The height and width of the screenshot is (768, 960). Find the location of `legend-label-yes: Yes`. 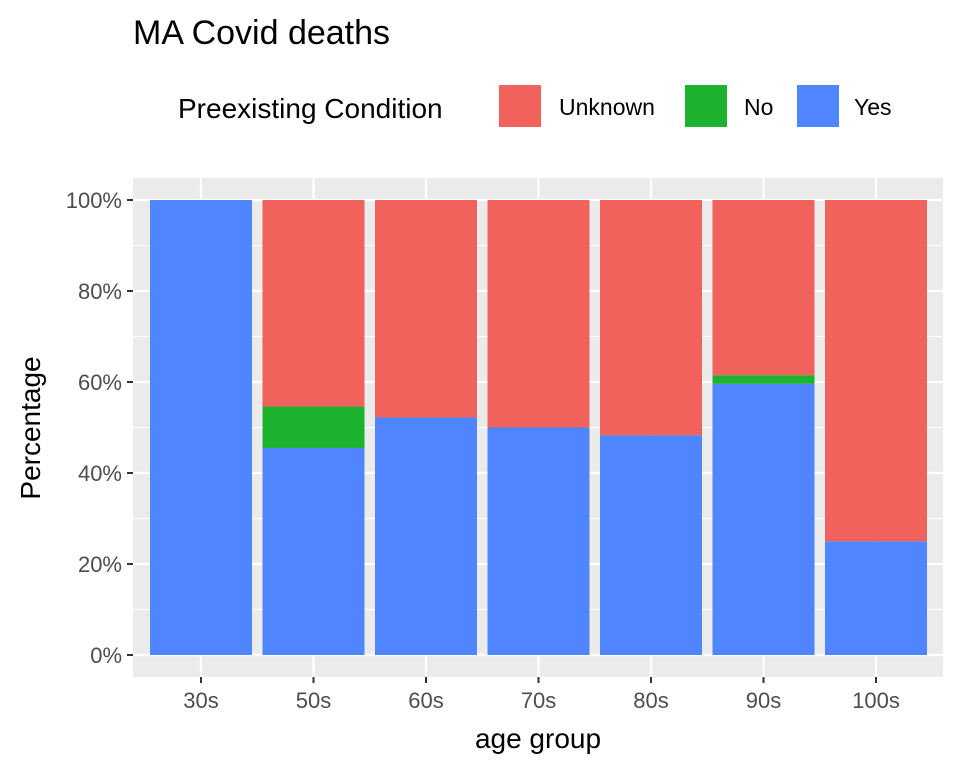

legend-label-yes: Yes is located at coordinates (873, 107).